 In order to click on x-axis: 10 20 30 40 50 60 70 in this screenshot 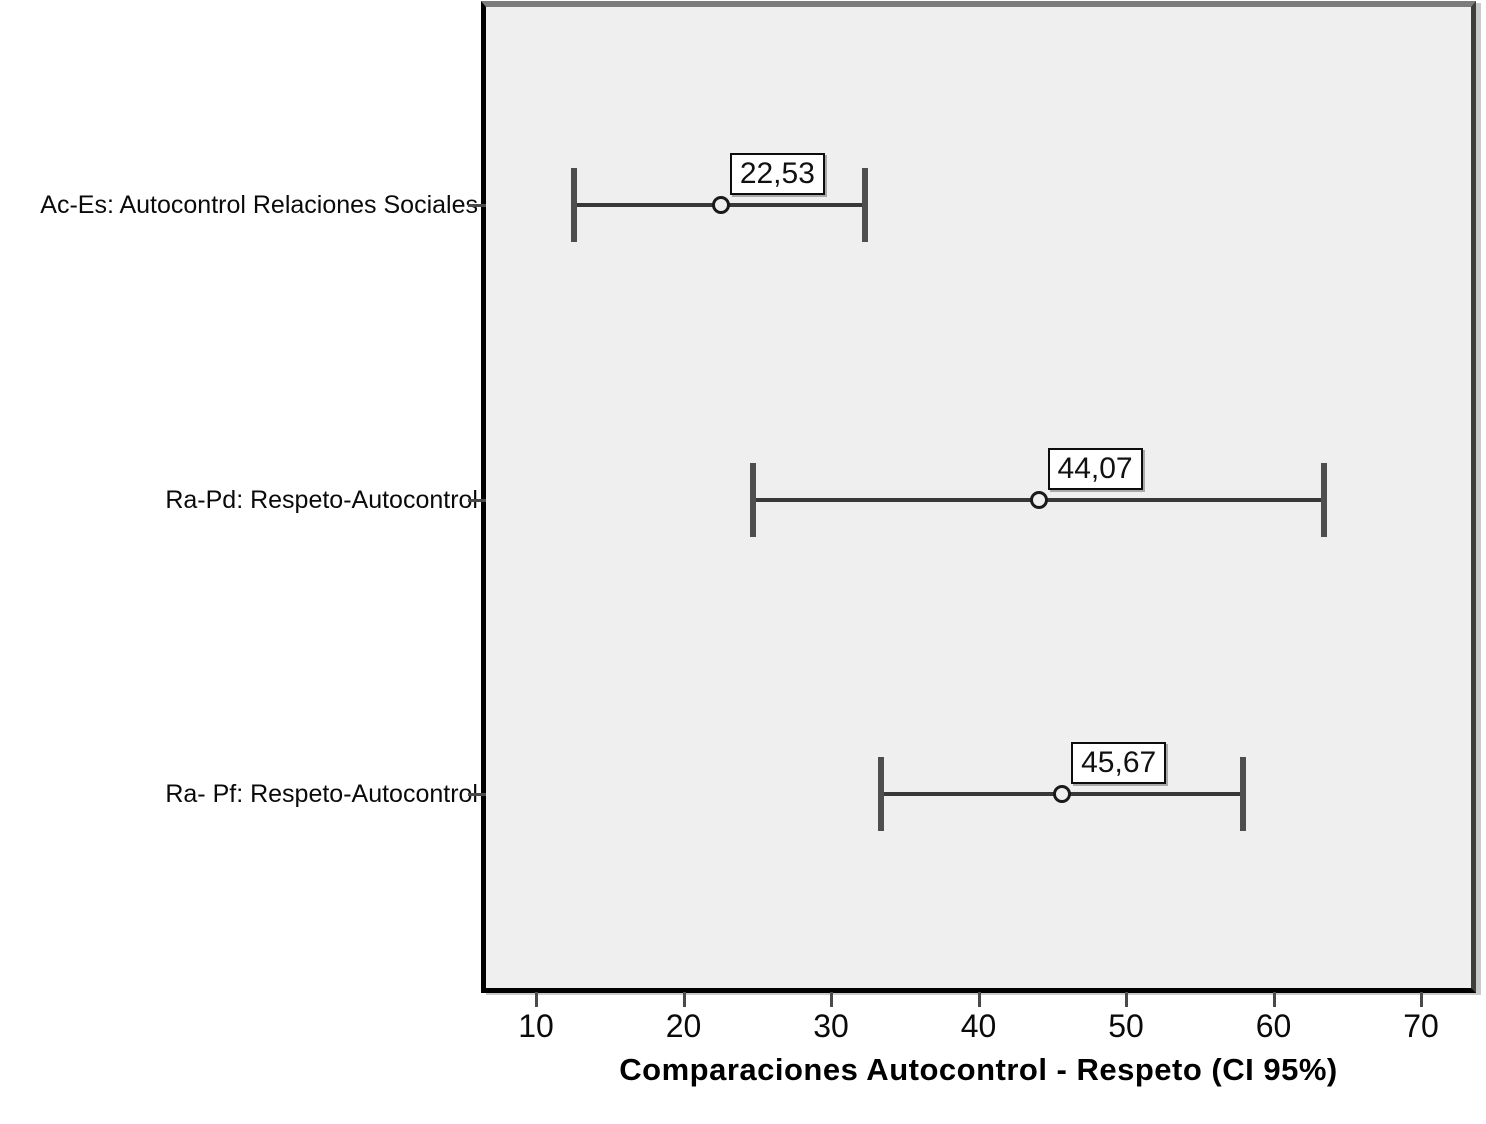, I will do `click(978, 1022)`.